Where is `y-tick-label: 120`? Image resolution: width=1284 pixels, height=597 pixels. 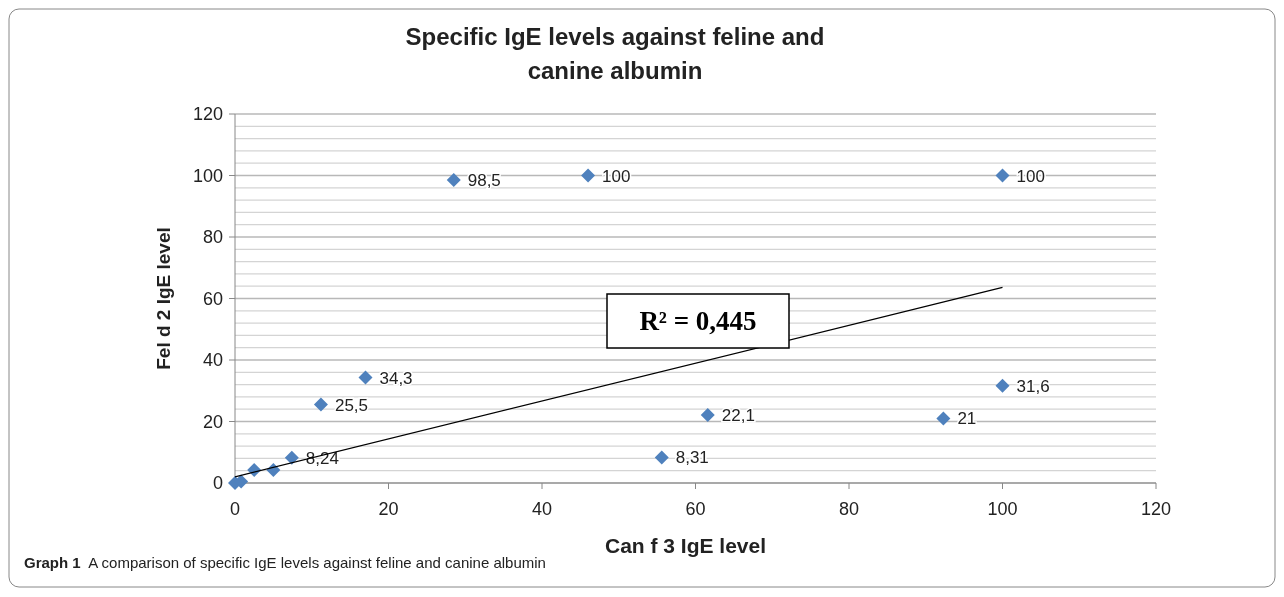 y-tick-label: 120 is located at coordinates (207, 114).